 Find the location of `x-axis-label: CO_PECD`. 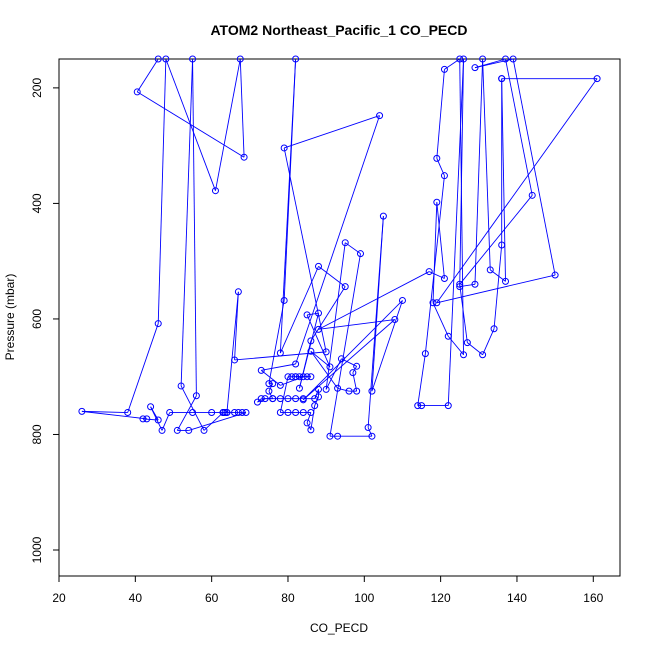

x-axis-label: CO_PECD is located at coordinates (339, 628).